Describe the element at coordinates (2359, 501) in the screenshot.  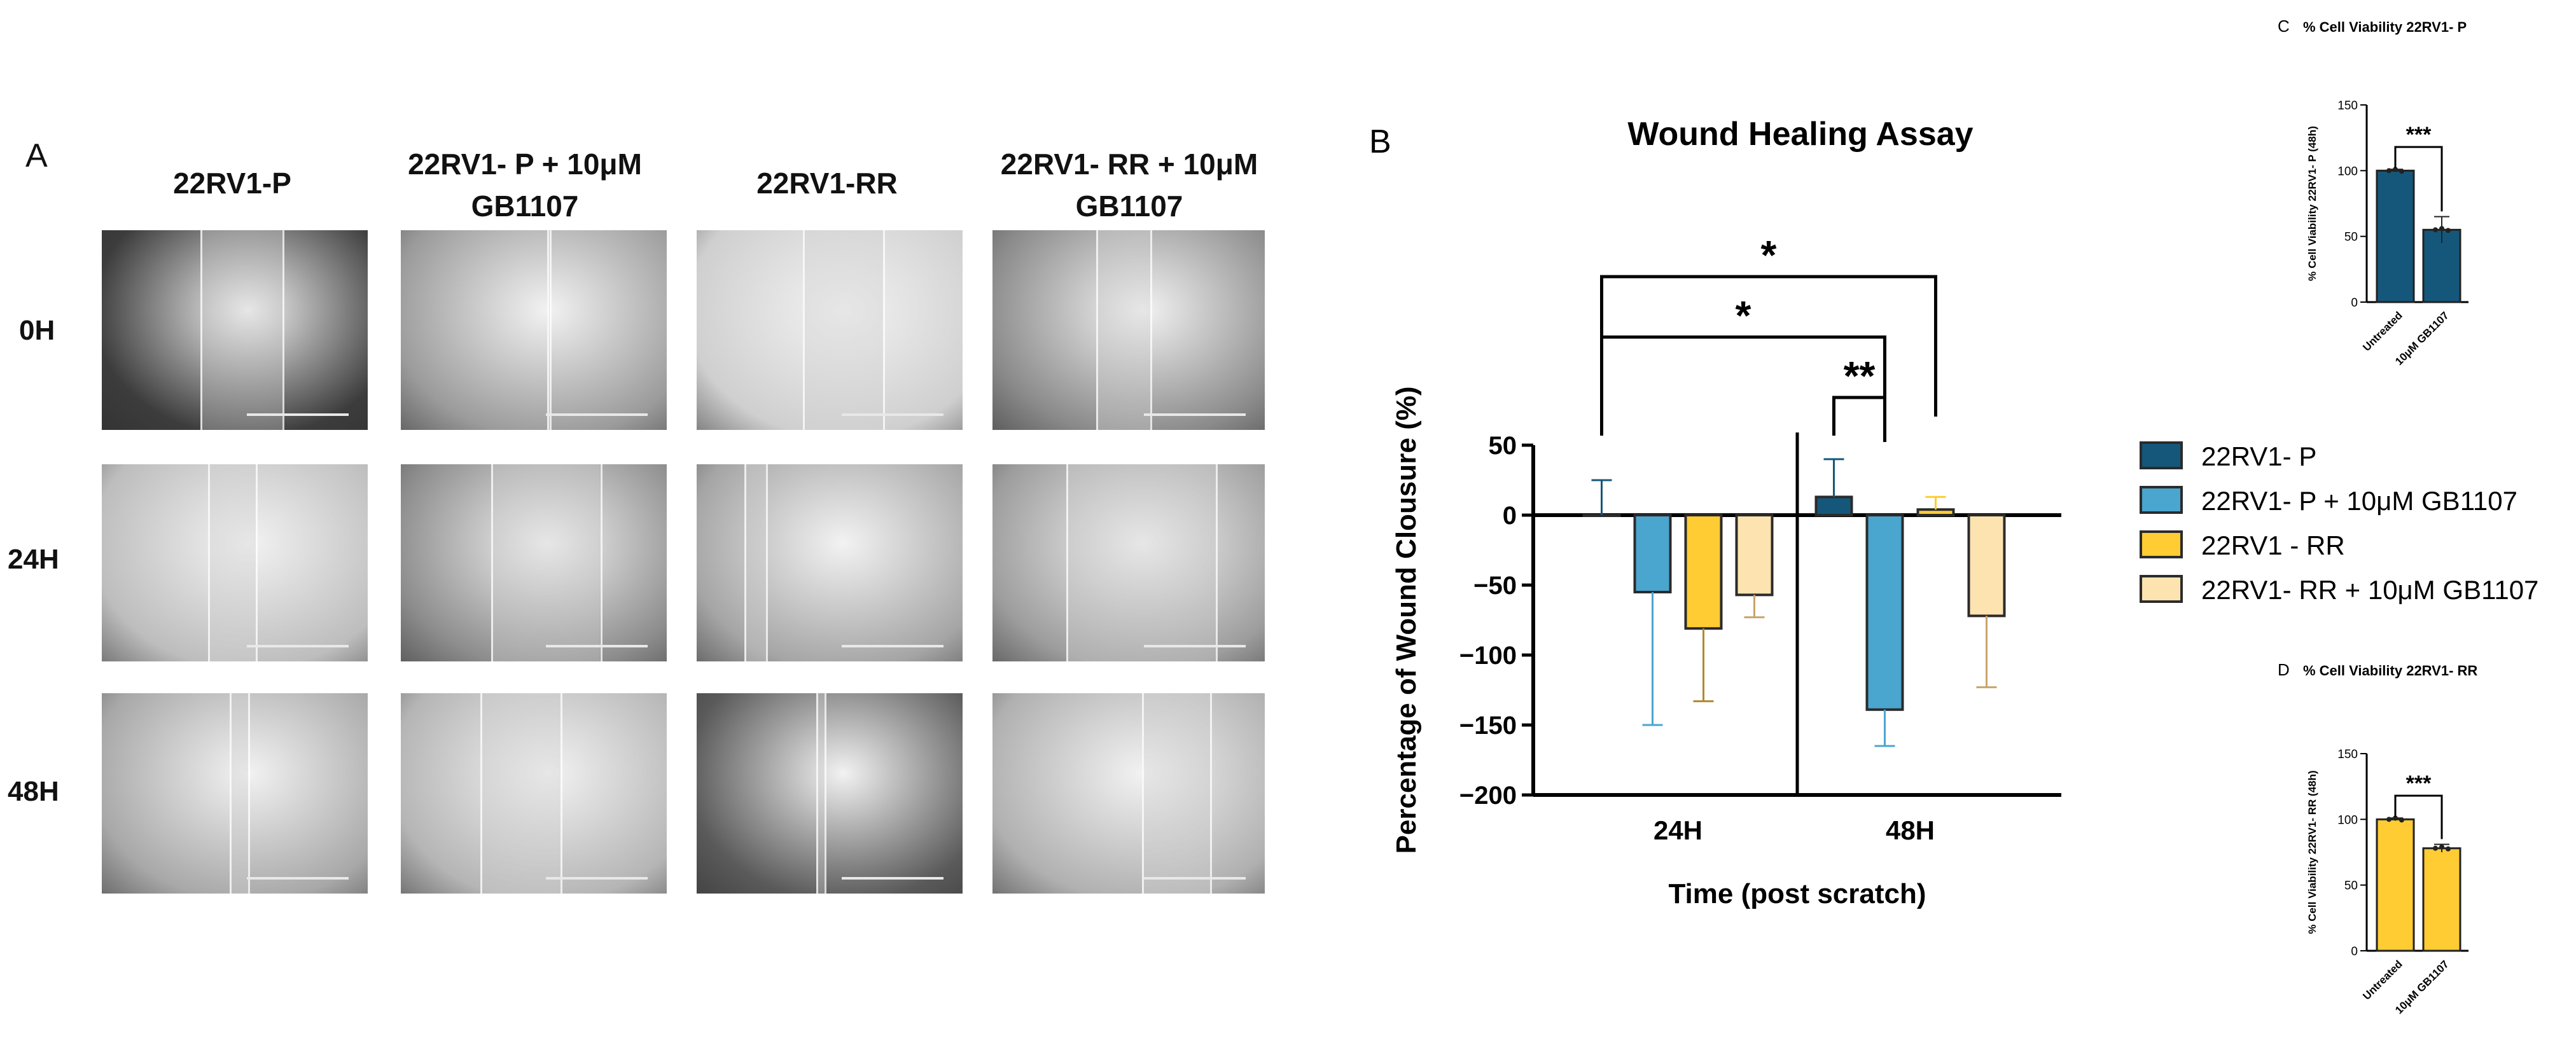
I see `legend-label: 22RV1- P + 10μM GB1107` at that location.